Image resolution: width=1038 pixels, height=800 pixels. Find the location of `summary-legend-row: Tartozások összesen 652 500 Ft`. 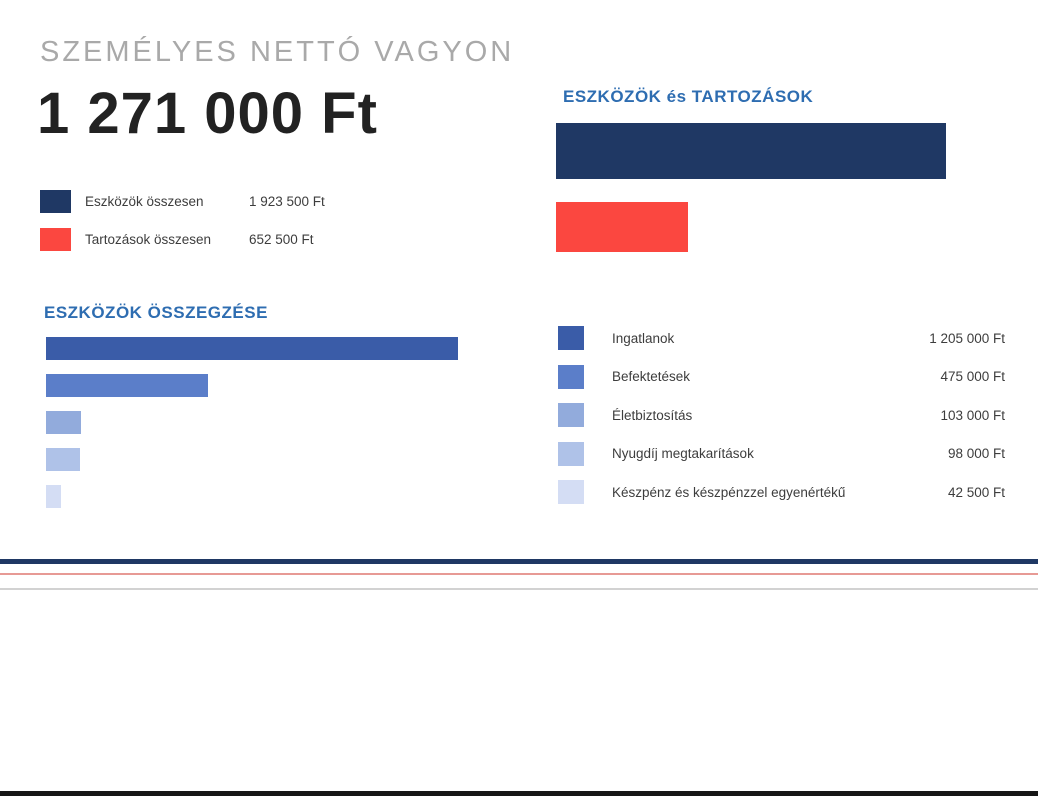

summary-legend-row: Tartozások összesen 652 500 Ft is located at coordinates (182, 239).